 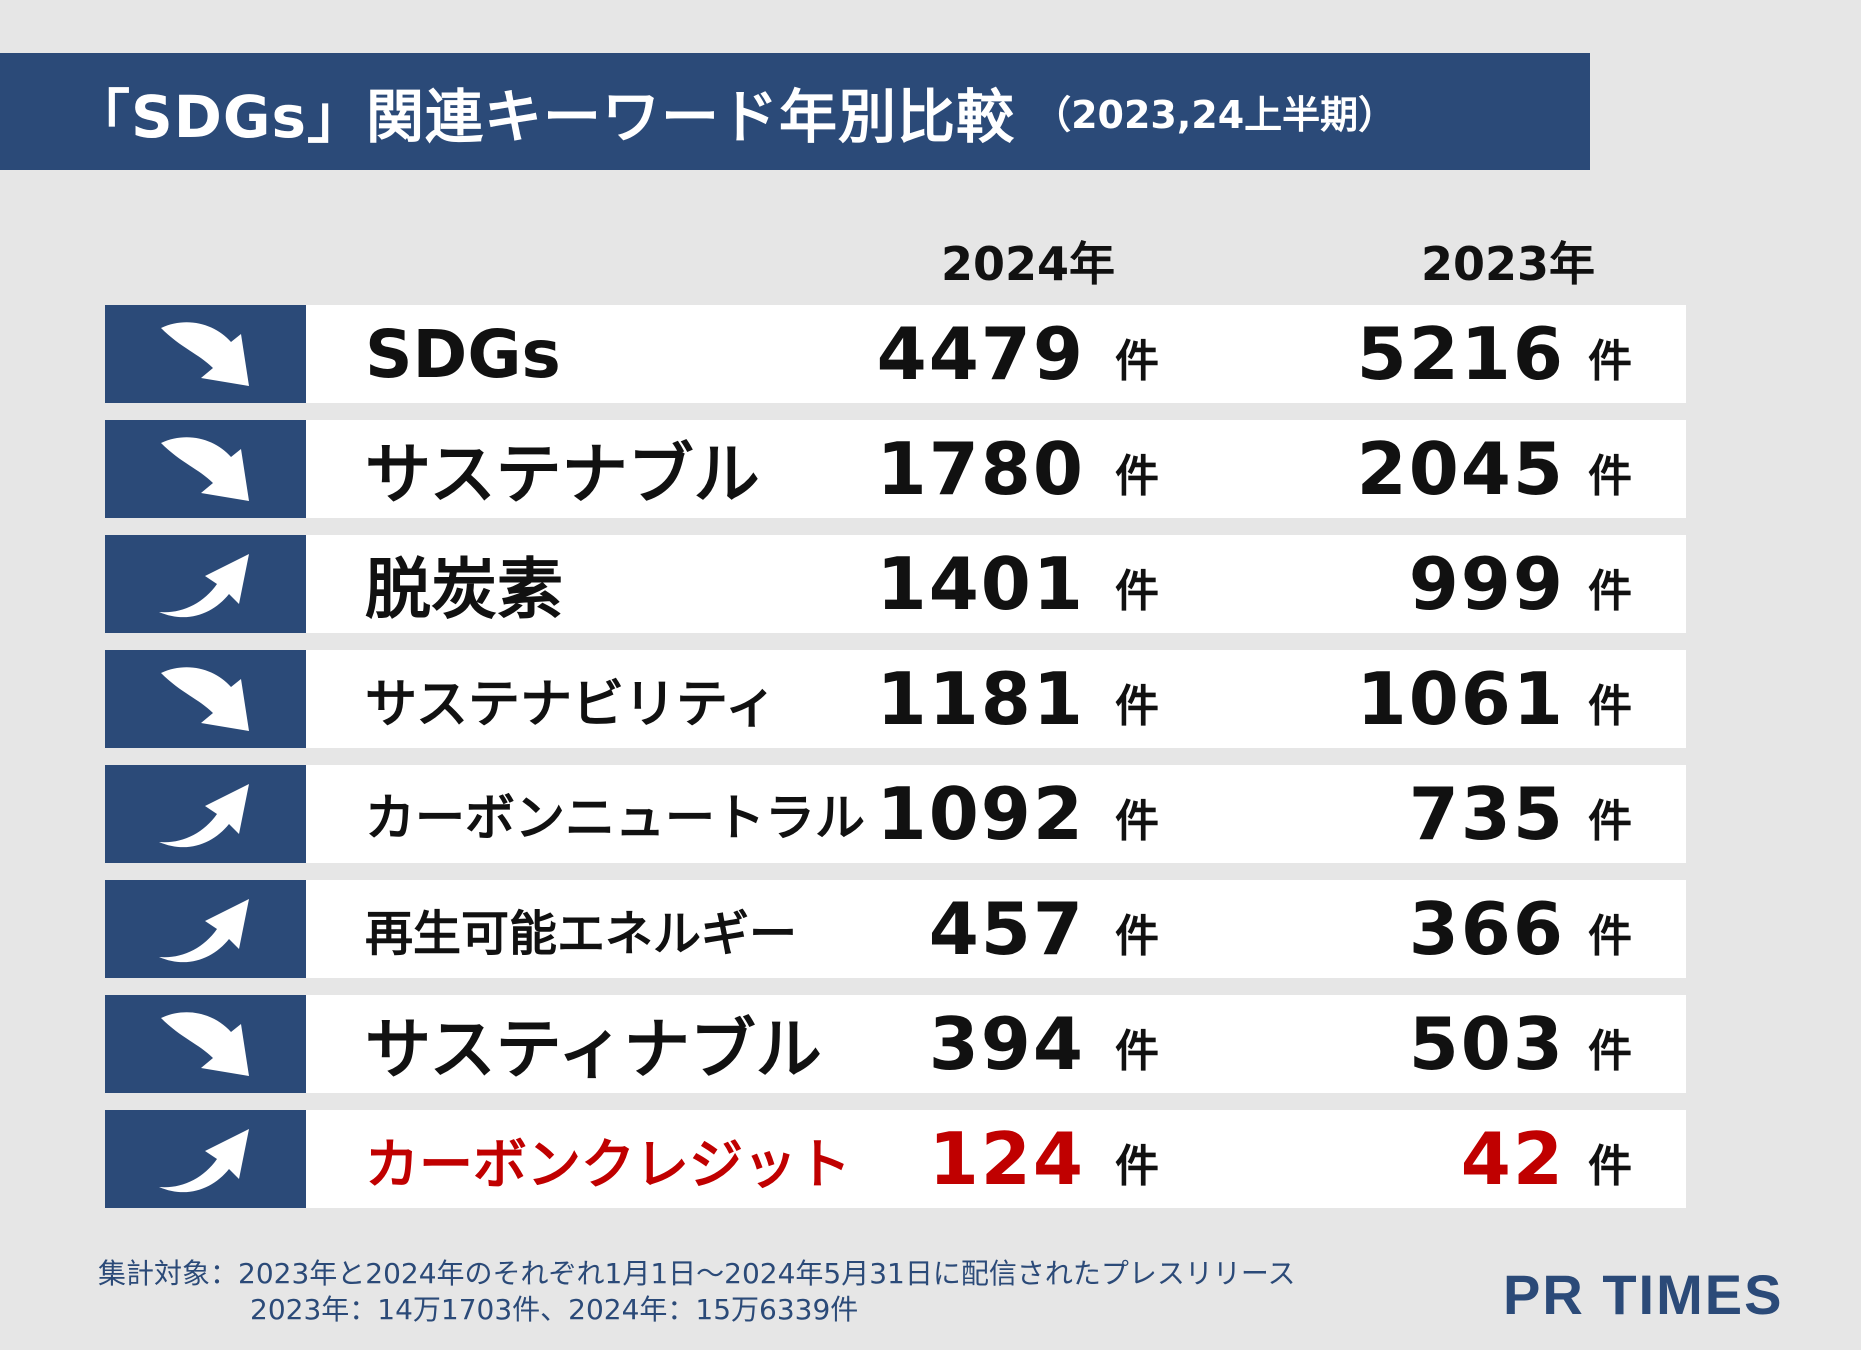 What do you see at coordinates (980, 354) in the screenshot?
I see `count-2024: 4479` at bounding box center [980, 354].